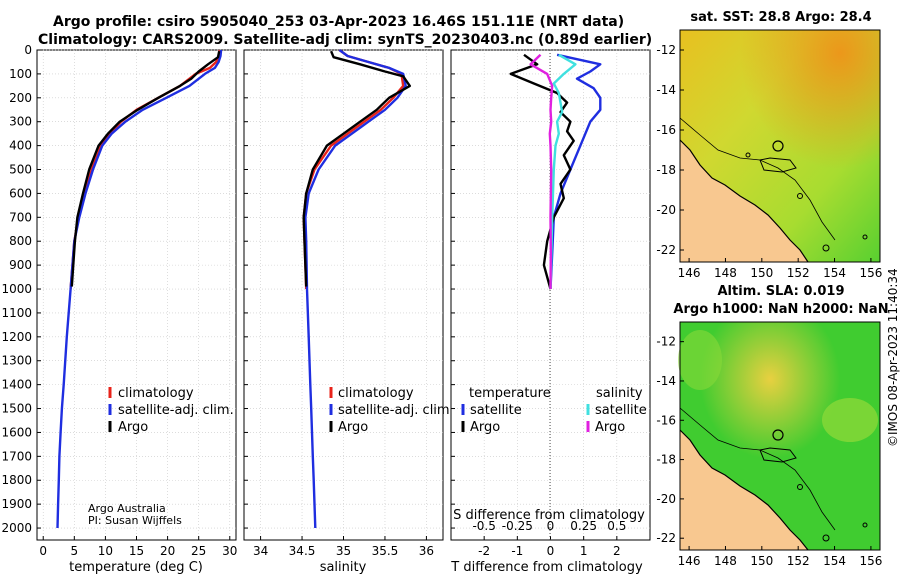 This screenshot has width=900, height=580. What do you see at coordinates (20, 170) in the screenshot?
I see `depth-tick-label: 500` at bounding box center [20, 170].